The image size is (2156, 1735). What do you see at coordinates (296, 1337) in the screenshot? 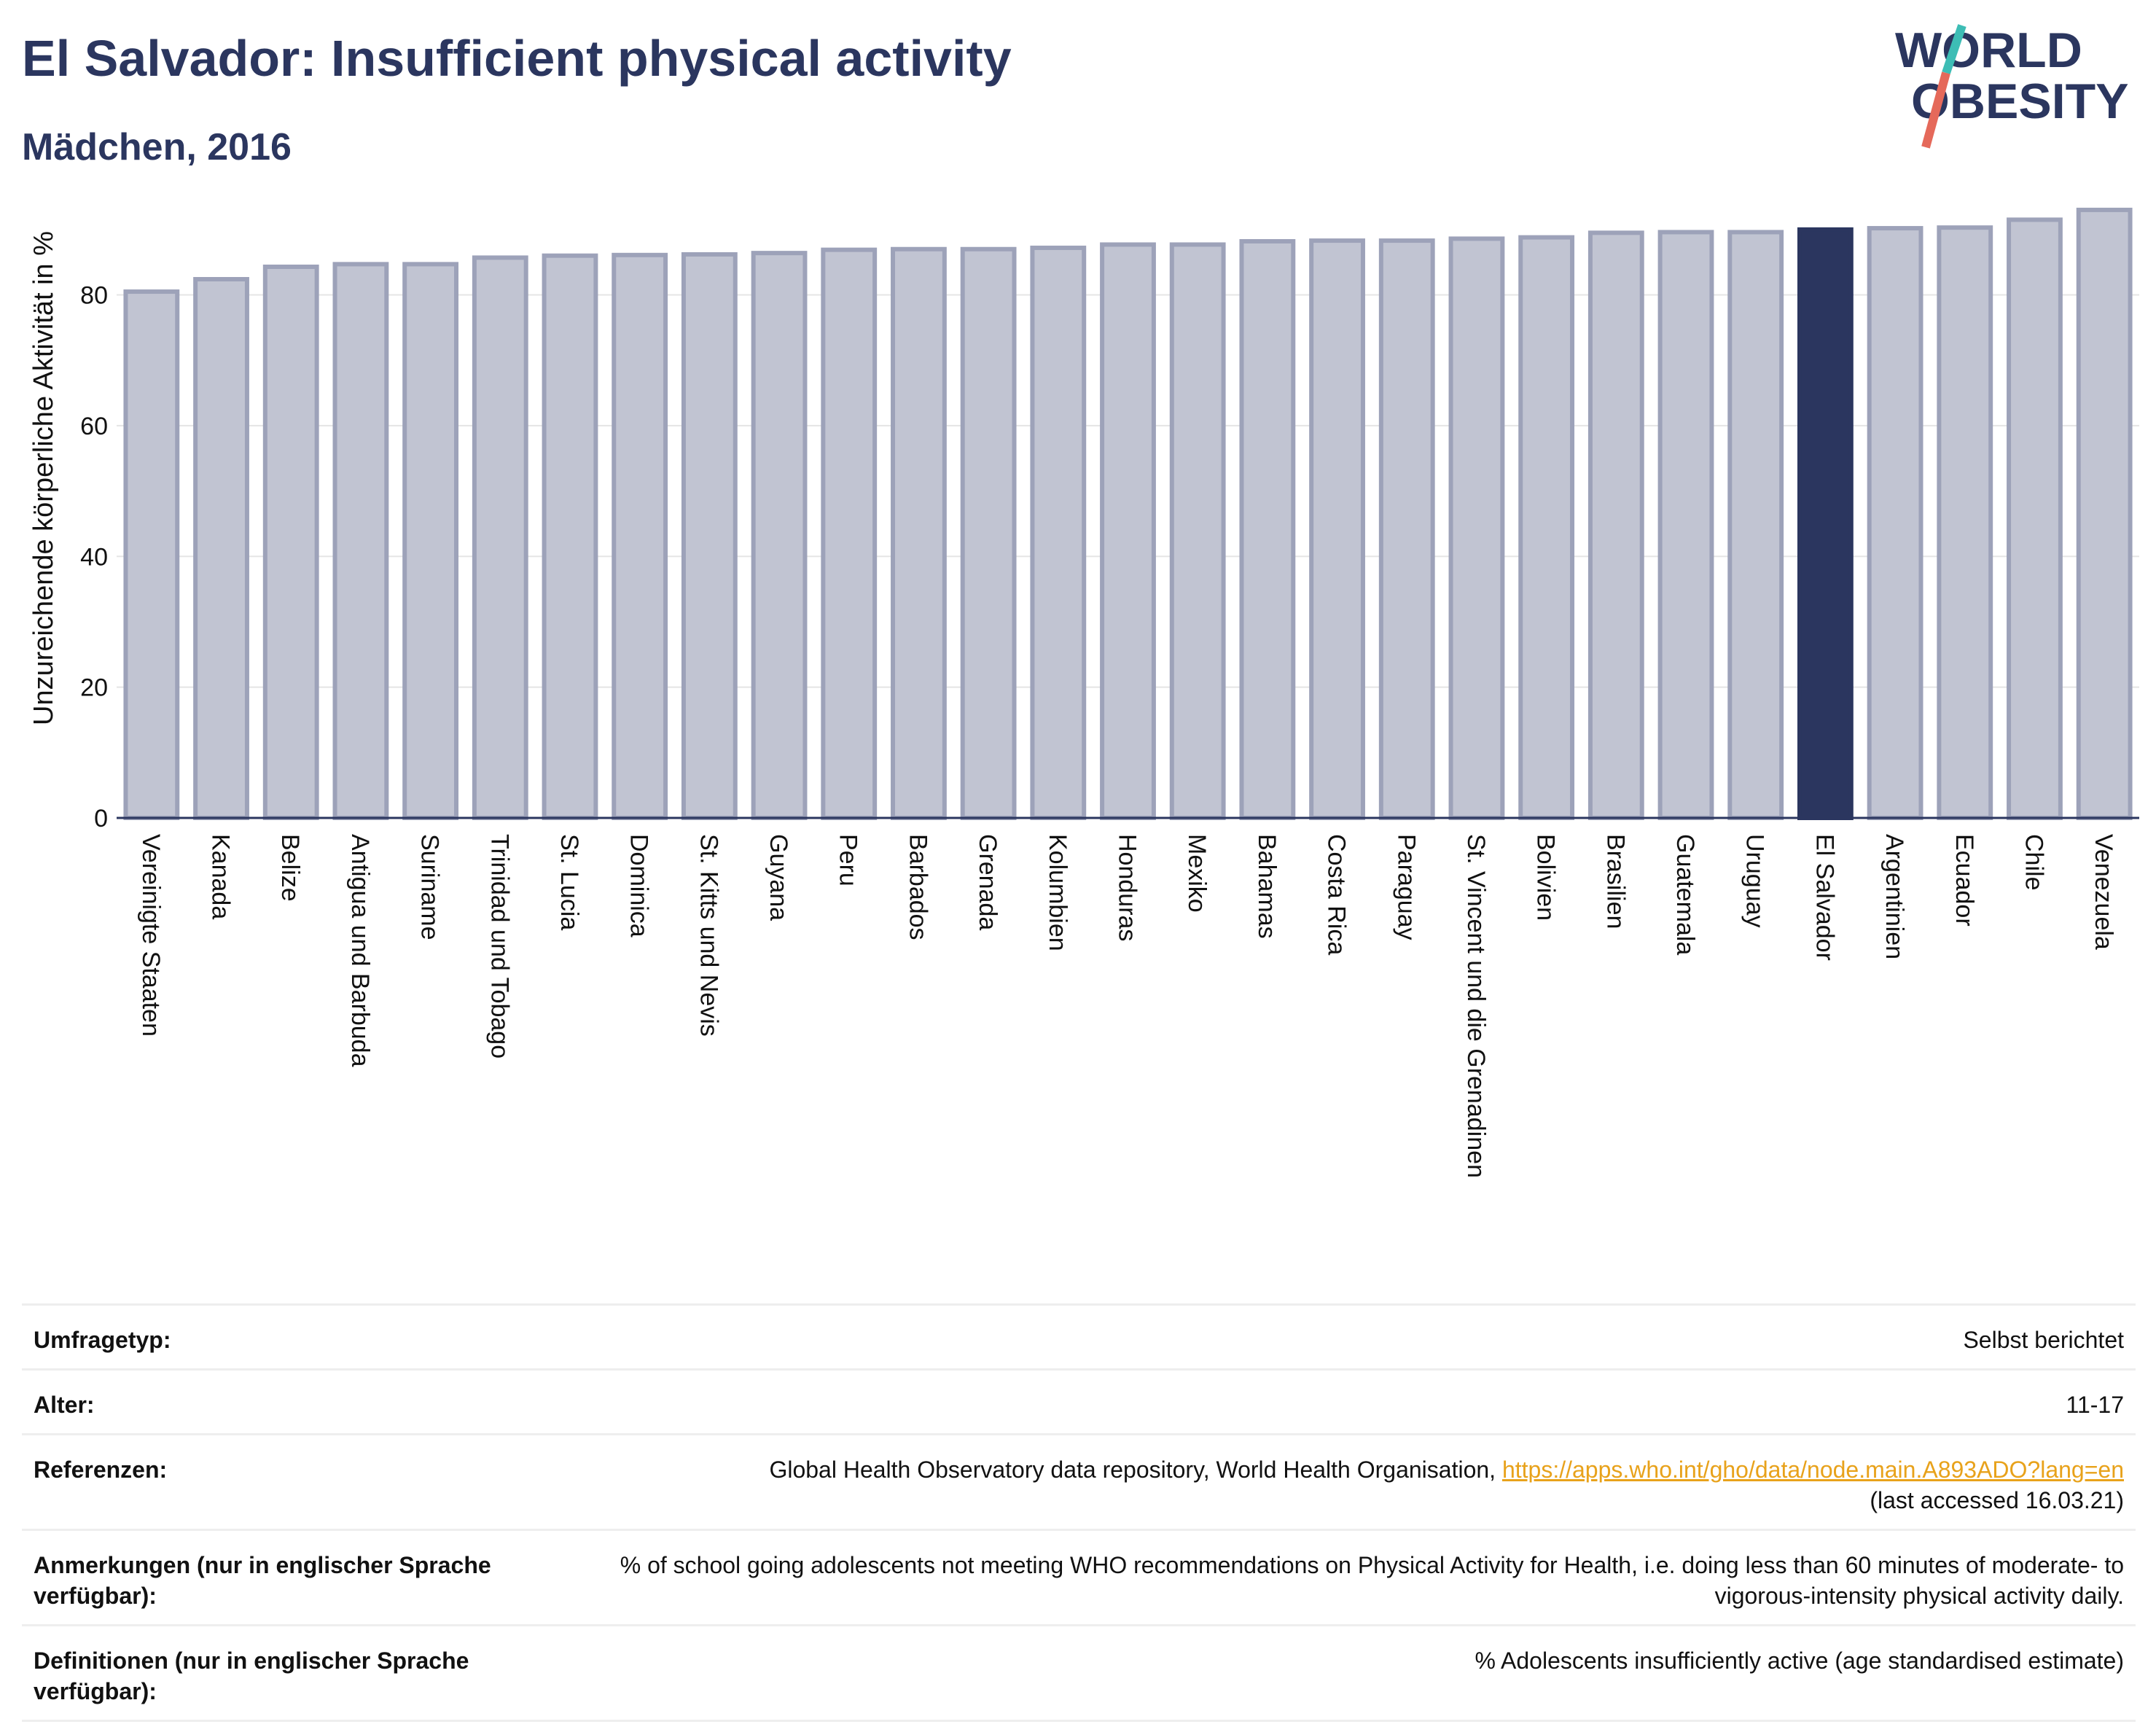
I see `info-label-survey-type: Umfragetyp:` at bounding box center [296, 1337].